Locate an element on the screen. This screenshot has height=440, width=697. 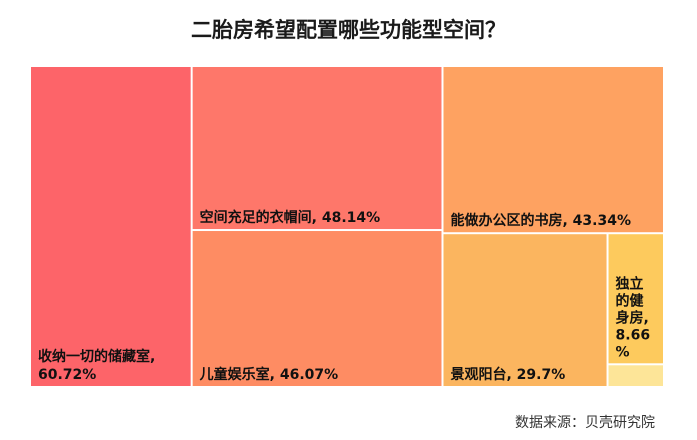
tile-label-5-line-0: 独立 is located at coordinates (630, 283).